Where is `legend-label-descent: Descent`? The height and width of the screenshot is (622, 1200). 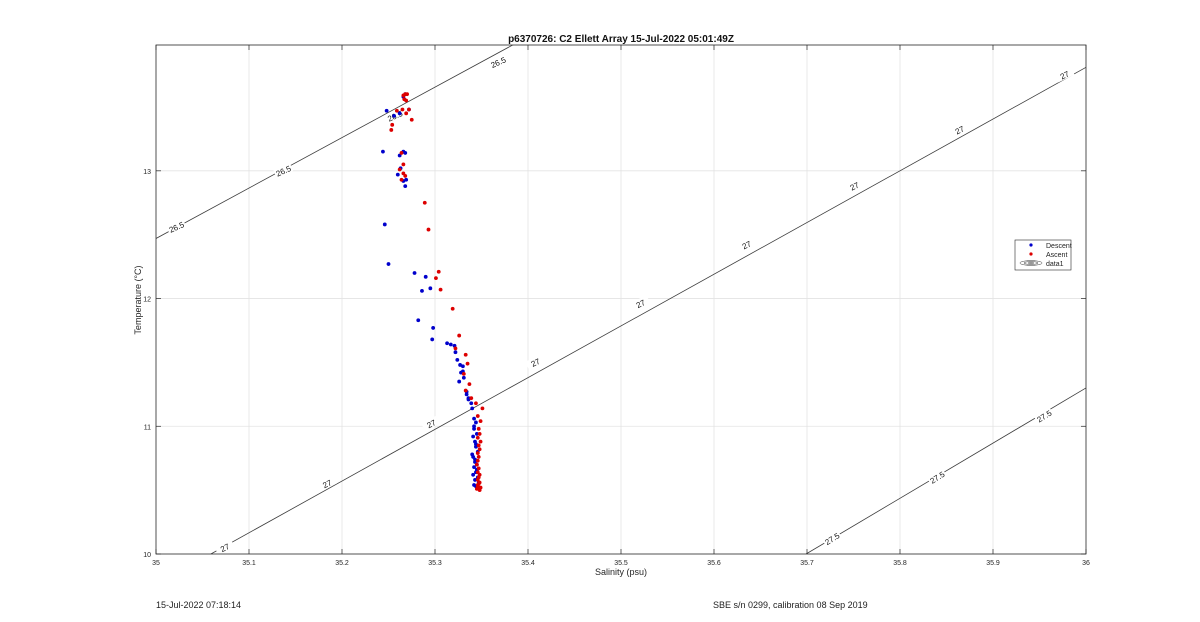 legend-label-descent: Descent is located at coordinates (1059, 246).